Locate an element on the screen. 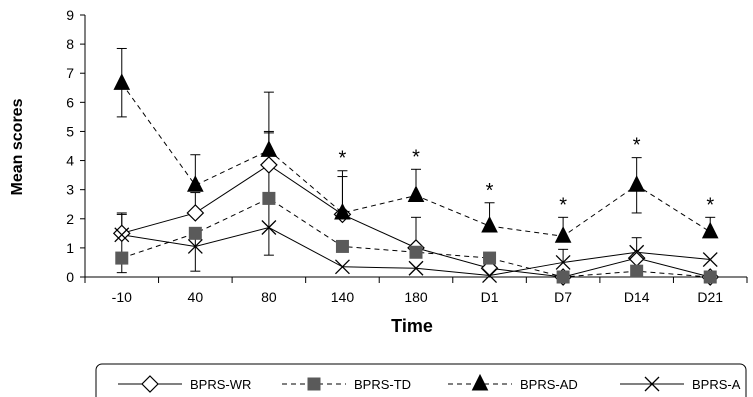 The width and height of the screenshot is (753, 397). y-tick-label: 5 is located at coordinates (70, 131).